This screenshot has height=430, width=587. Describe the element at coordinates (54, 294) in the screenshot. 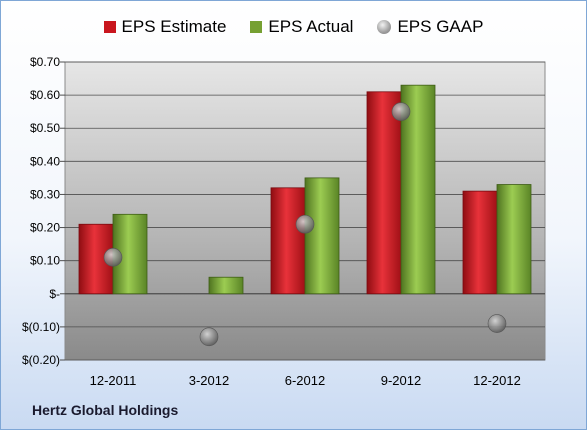

I see `y-tick-label: $-` at that location.